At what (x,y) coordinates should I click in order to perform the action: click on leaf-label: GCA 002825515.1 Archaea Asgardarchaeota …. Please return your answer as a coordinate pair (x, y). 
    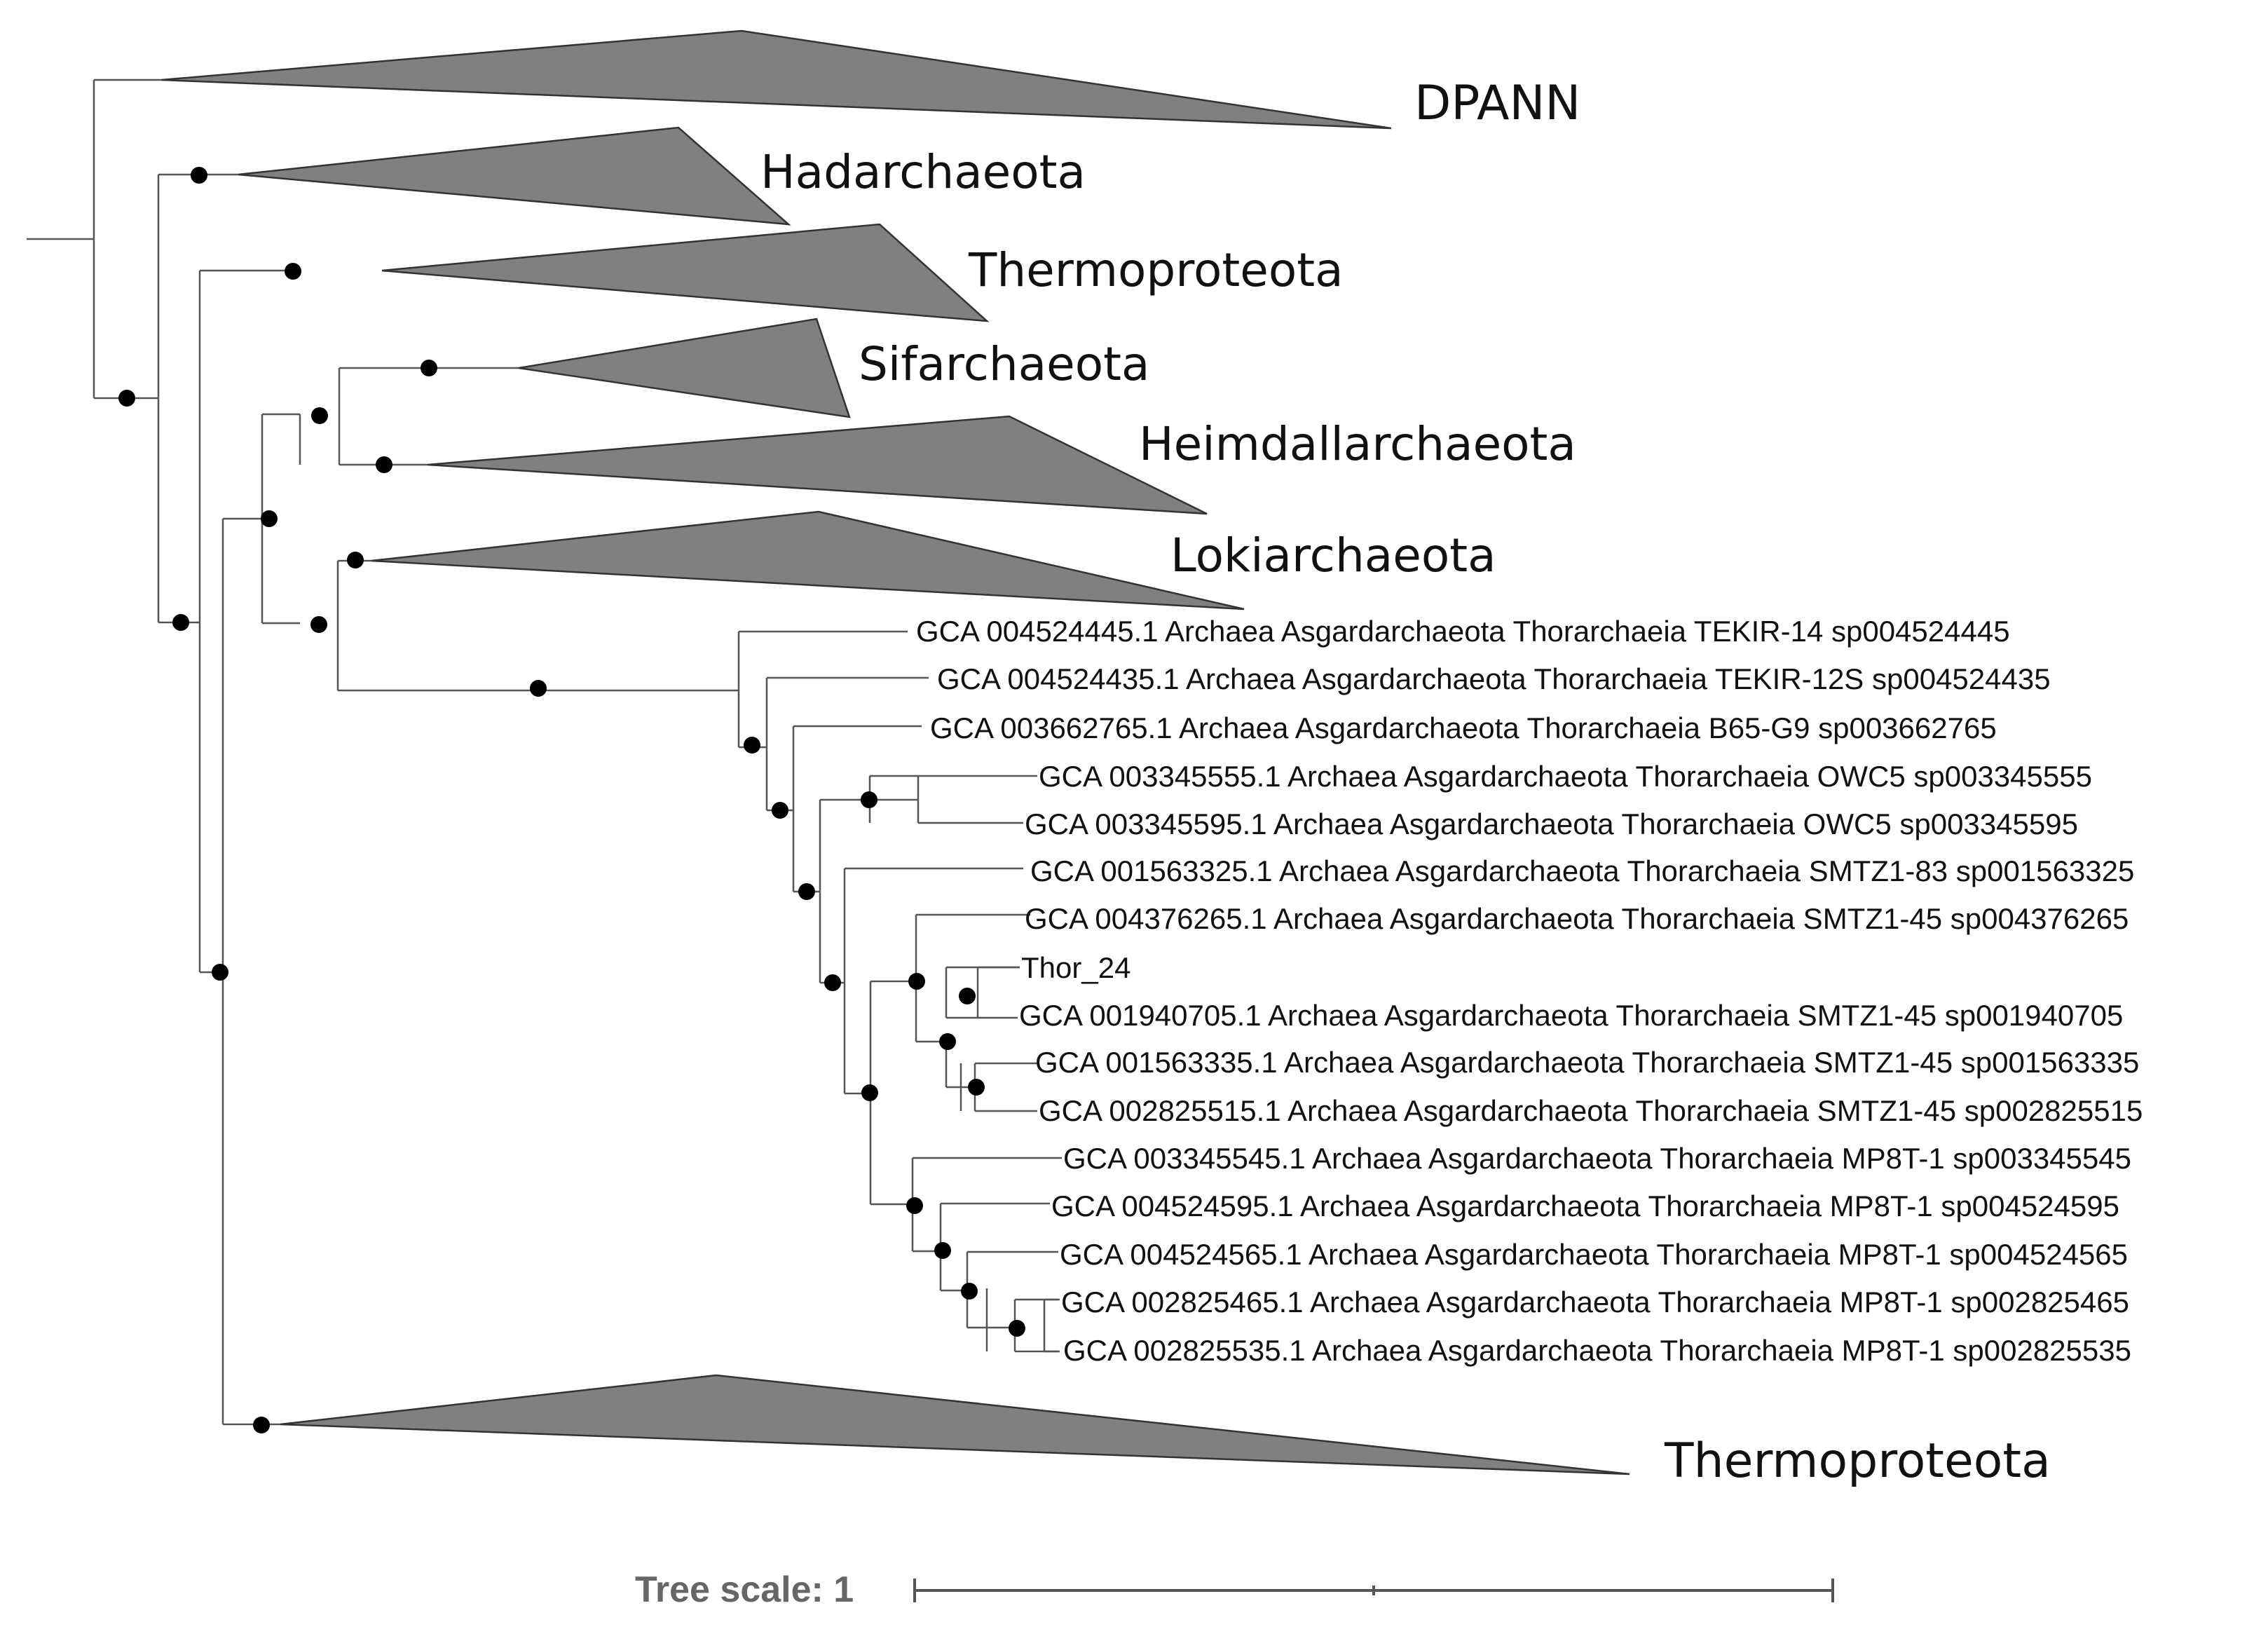
    Looking at the image, I should click on (1591, 1110).